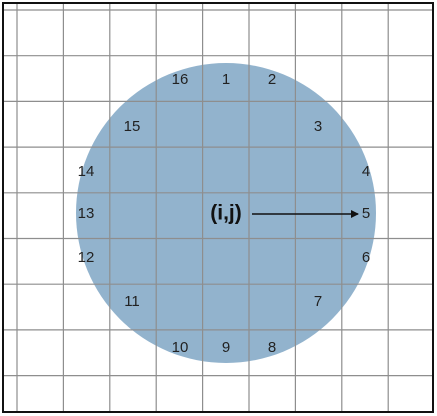 The height and width of the screenshot is (416, 437). I want to click on node-label: 4, so click(366, 171).